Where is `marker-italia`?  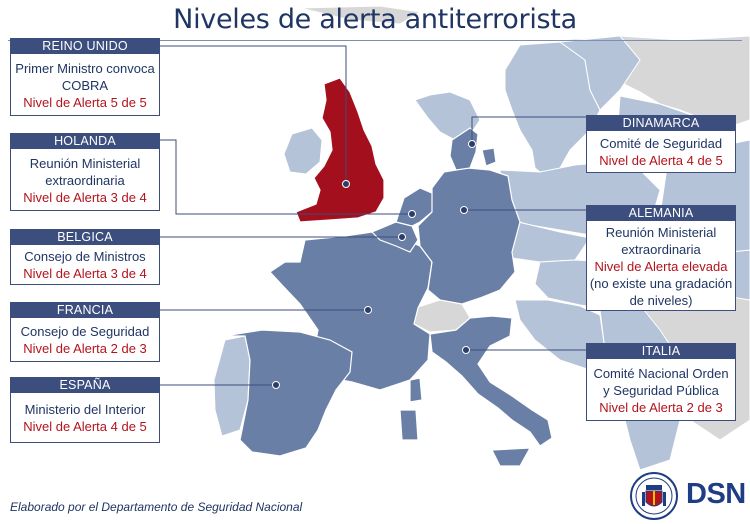 marker-italia is located at coordinates (466, 350).